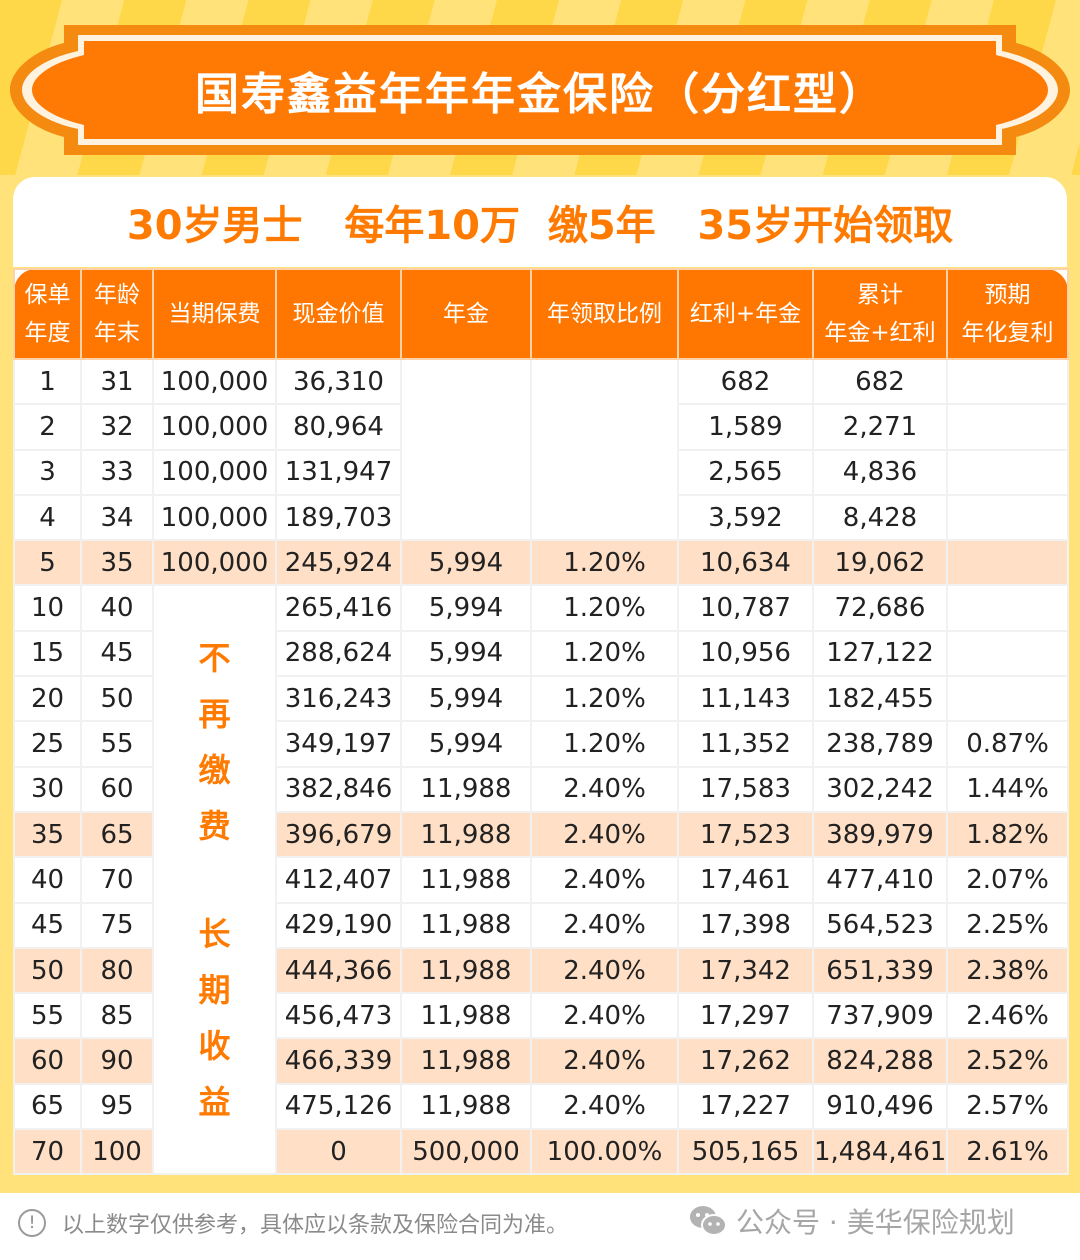 Image resolution: width=1080 pixels, height=1260 pixels. I want to click on premium-merged-note: 不再缴费长期收益, so click(214, 880).